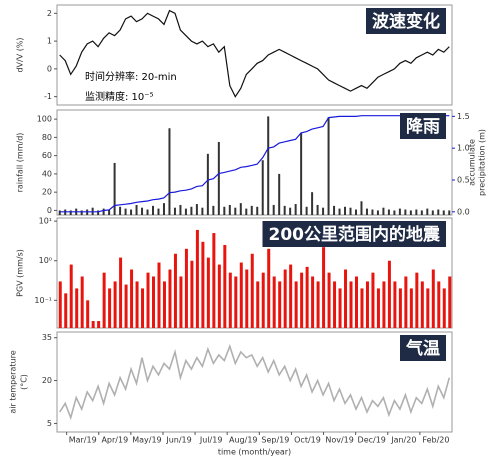  I want to click on label-box: 气温, so click(423, 348).